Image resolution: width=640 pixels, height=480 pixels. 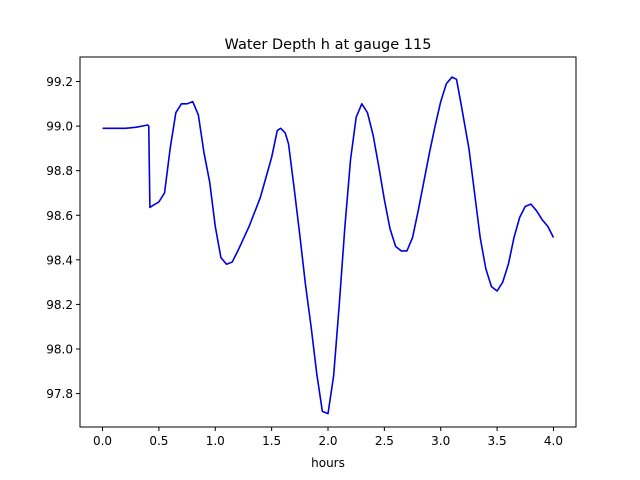 What do you see at coordinates (59, 82) in the screenshot?
I see `y-tick-label: 99.2` at bounding box center [59, 82].